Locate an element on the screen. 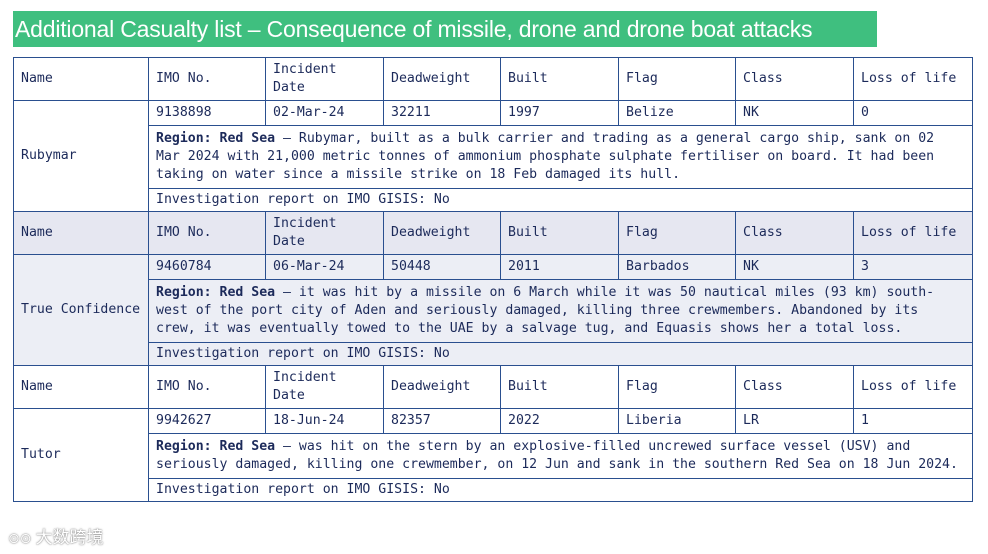  built-value: 1997 is located at coordinates (559, 113).